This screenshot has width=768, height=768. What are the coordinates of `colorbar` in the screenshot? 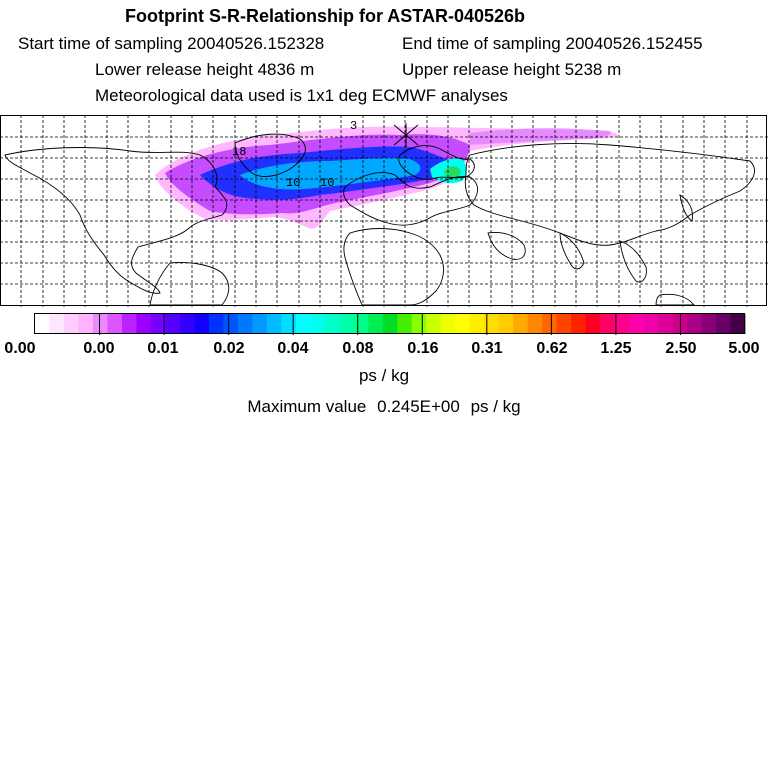 It's located at (390, 324).